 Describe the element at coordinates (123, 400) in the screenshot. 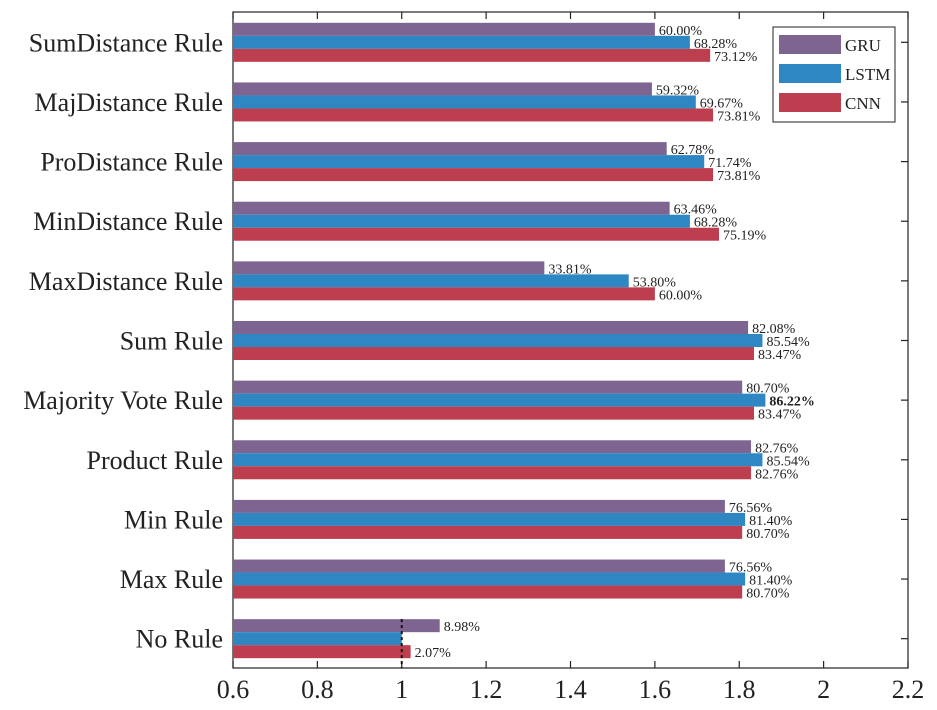

I see `category-label: Majority Vote Rule` at that location.